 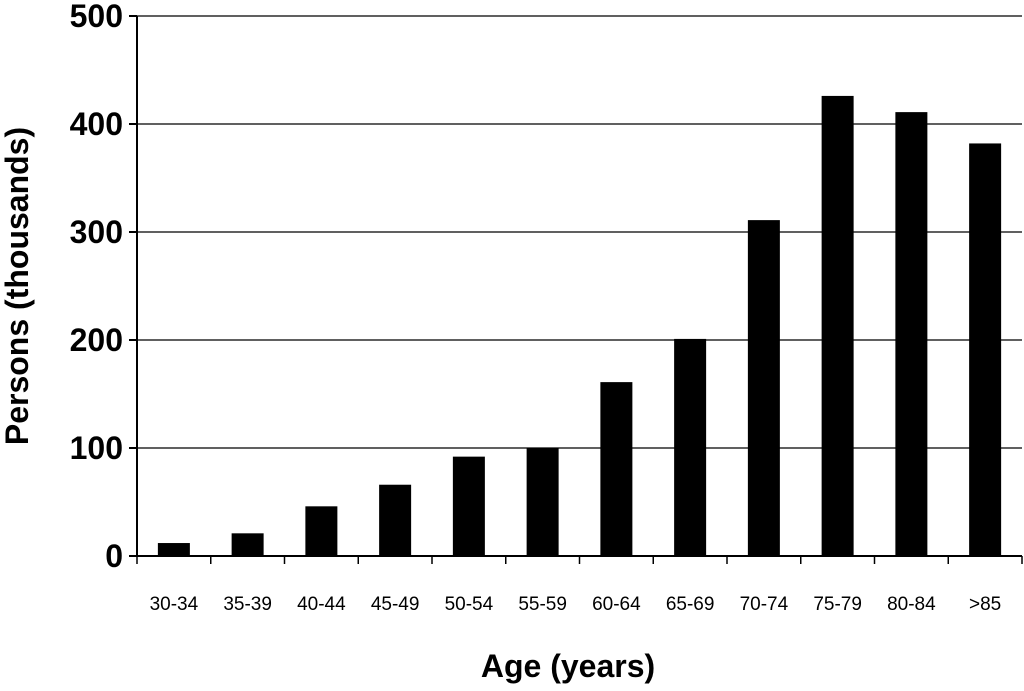 What do you see at coordinates (17, 286) in the screenshot?
I see `y-axis-title: Persons (thousands)` at bounding box center [17, 286].